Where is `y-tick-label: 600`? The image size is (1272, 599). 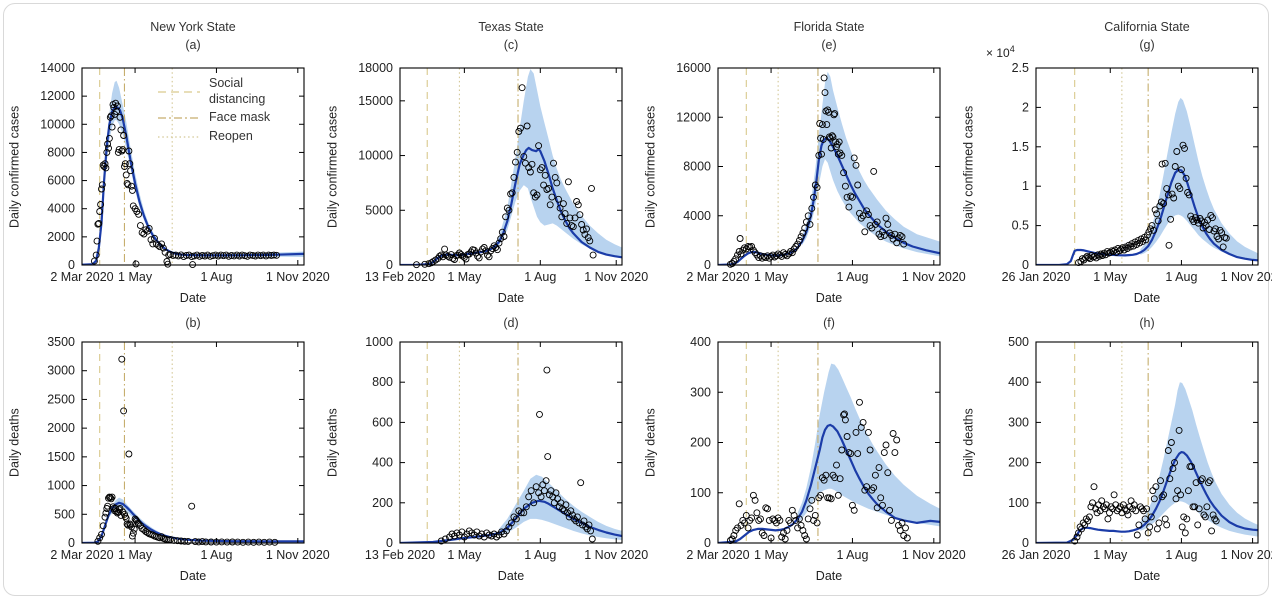
y-tick-label: 600 is located at coordinates (382, 422).